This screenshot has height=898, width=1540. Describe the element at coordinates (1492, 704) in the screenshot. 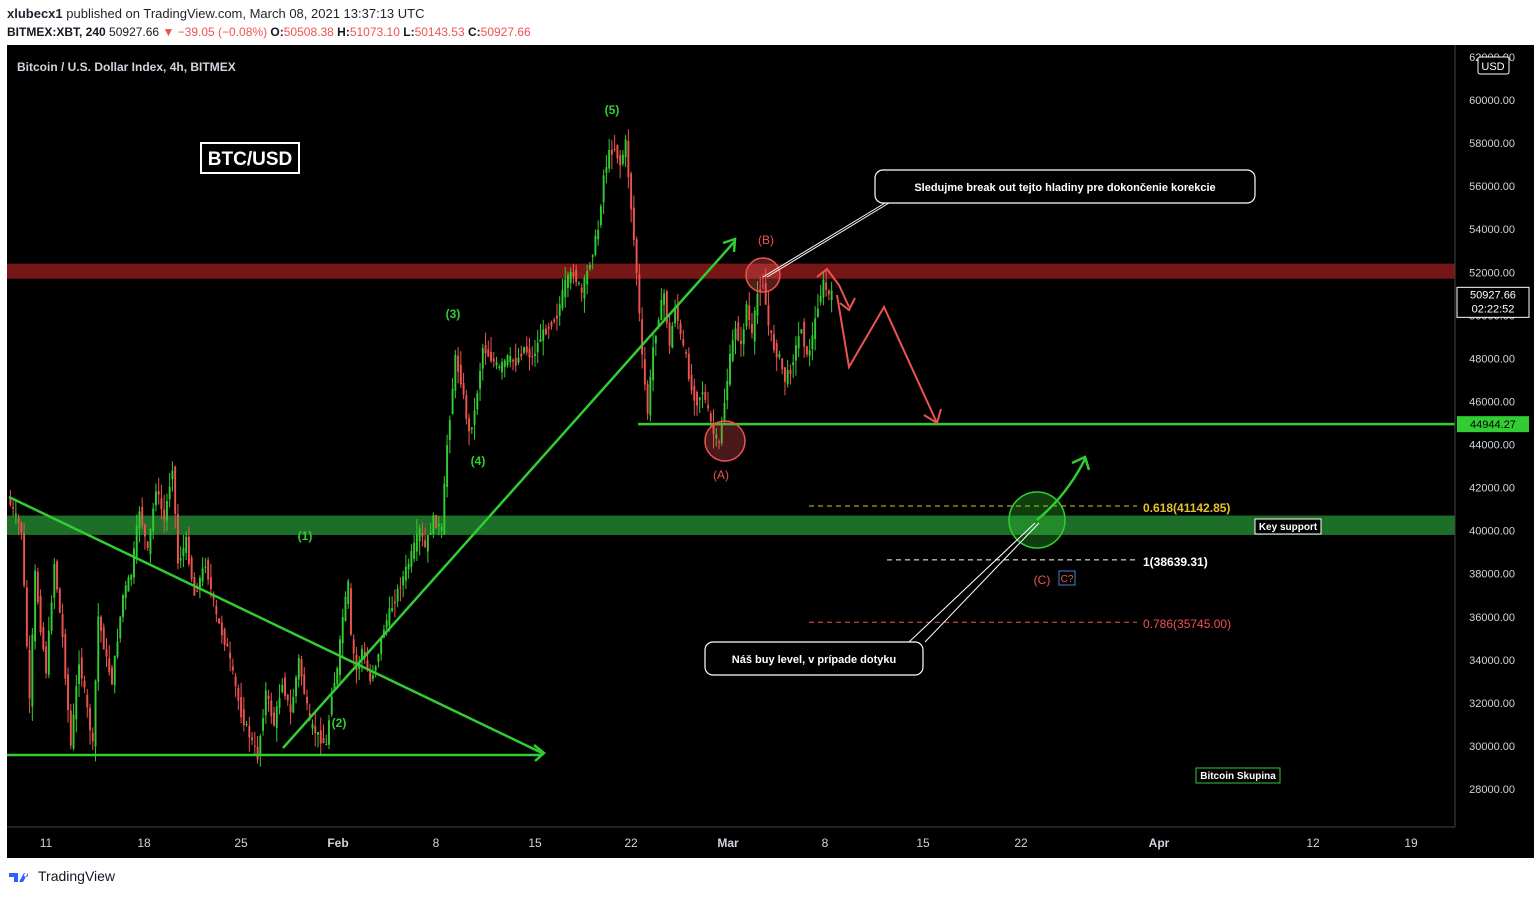

I see `price-tick-2: 32000.00` at that location.